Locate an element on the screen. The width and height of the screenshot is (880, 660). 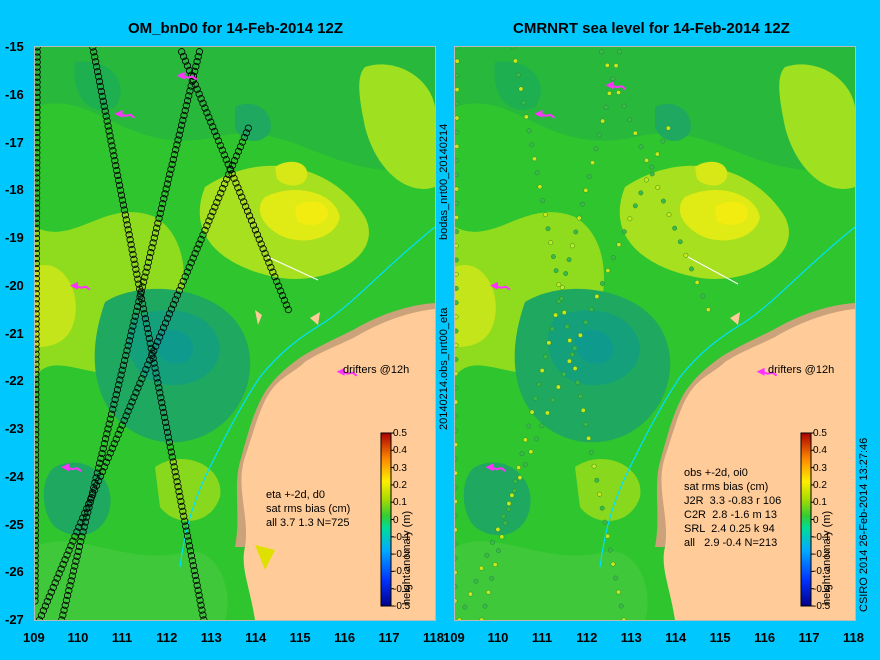
colorbar-tick-label: -0.2 is located at coordinates (822, 555).